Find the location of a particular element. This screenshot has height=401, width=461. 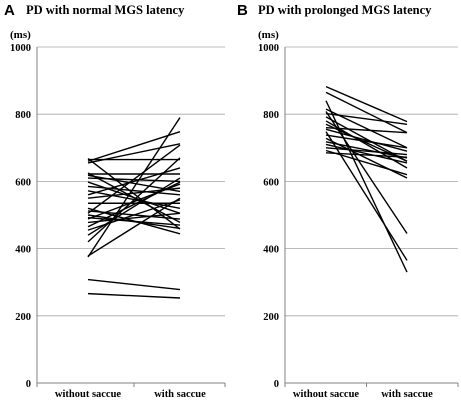

panel-a-y-tick-label: 1000 is located at coordinates (20, 48).